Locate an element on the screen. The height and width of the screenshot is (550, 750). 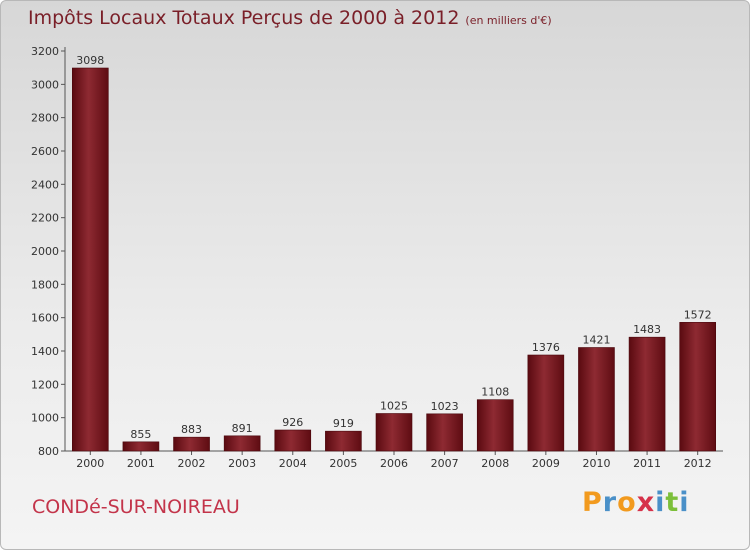
x-tick-label-2002: 2002 is located at coordinates (192, 463).